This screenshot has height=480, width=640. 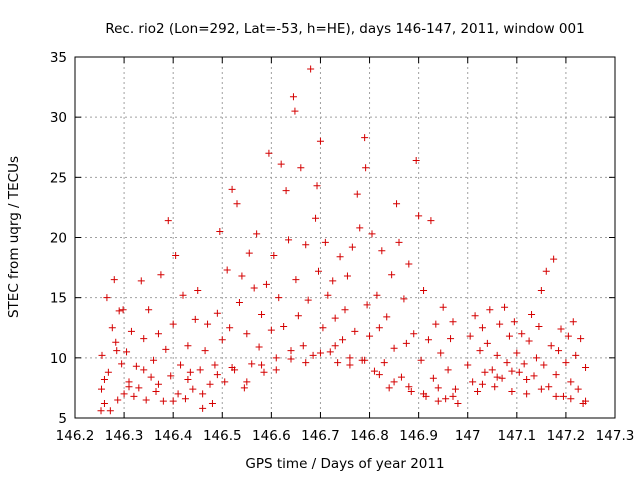 What do you see at coordinates (222, 436) in the screenshot?
I see `x-tick-label: 146.5` at bounding box center [222, 436].